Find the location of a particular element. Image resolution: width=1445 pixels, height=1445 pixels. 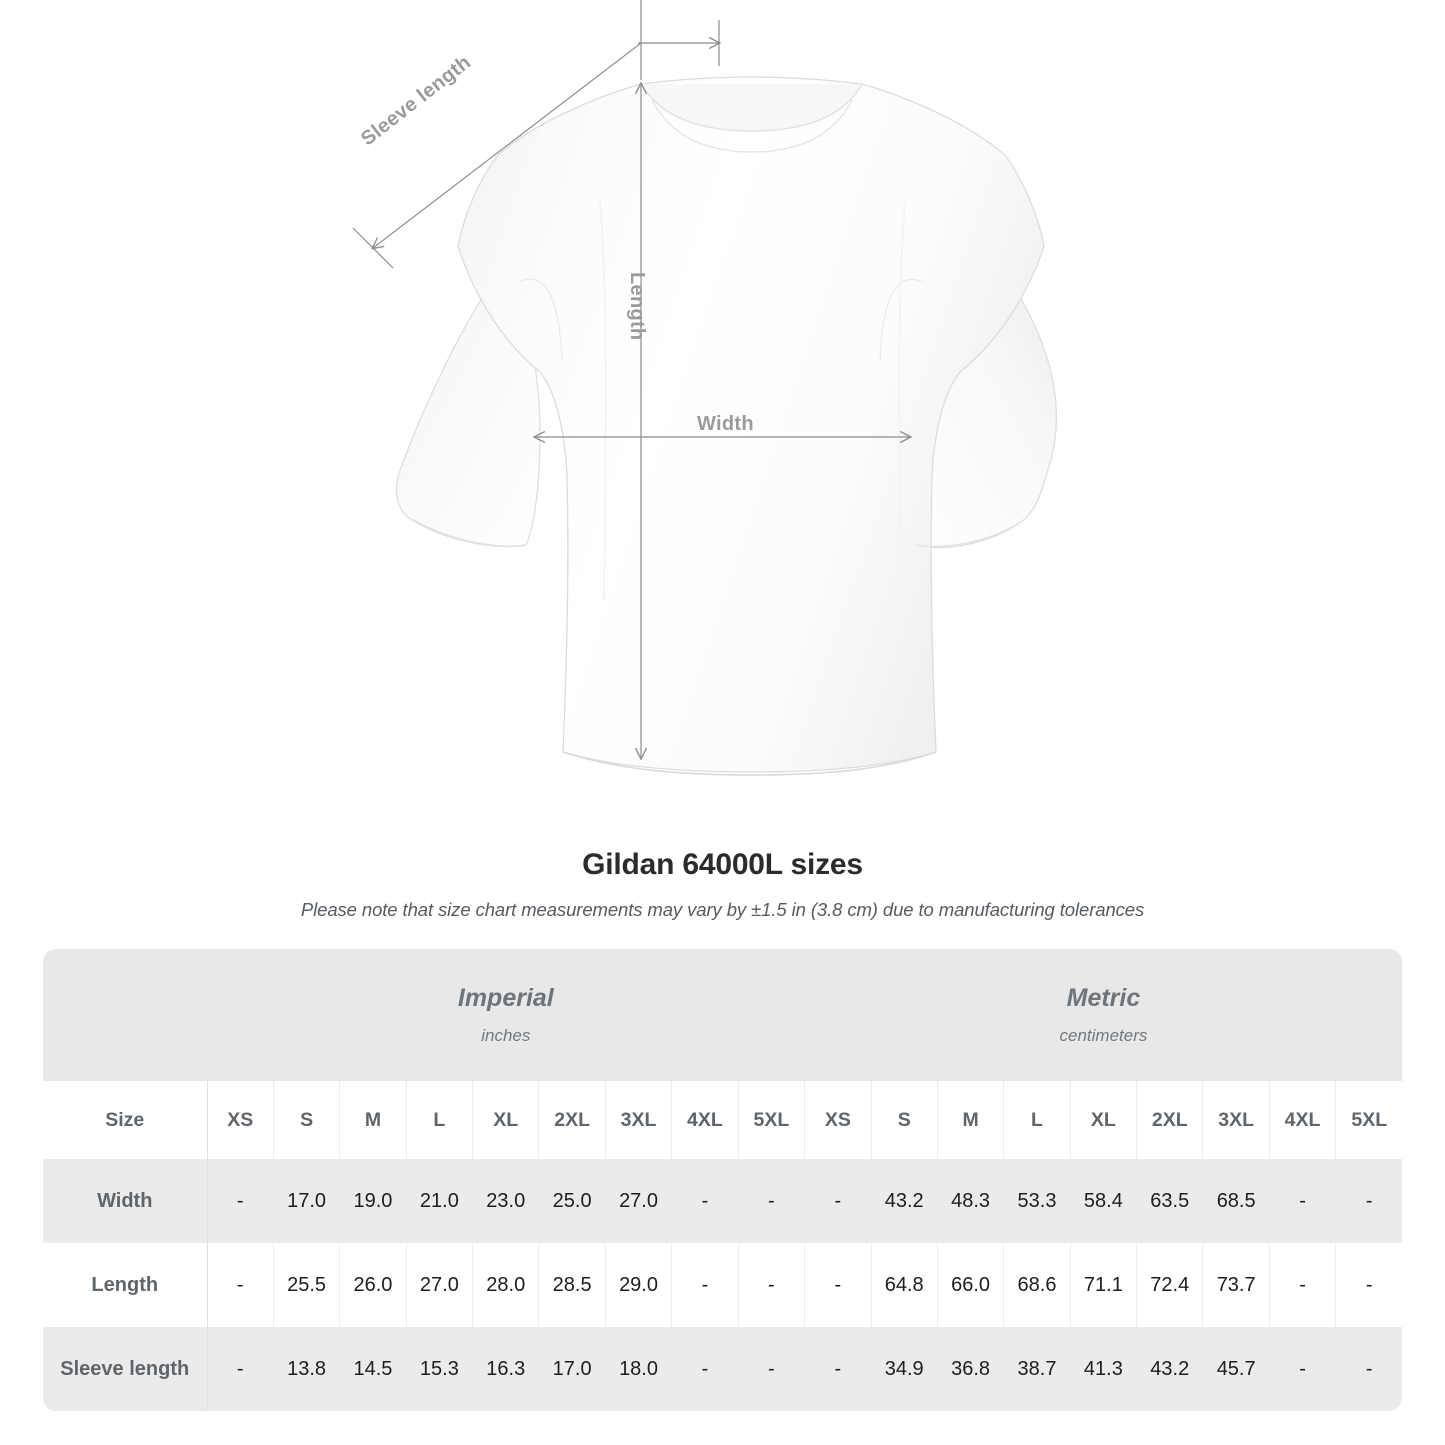

size-header-metric-xs: XS is located at coordinates (838, 1120).